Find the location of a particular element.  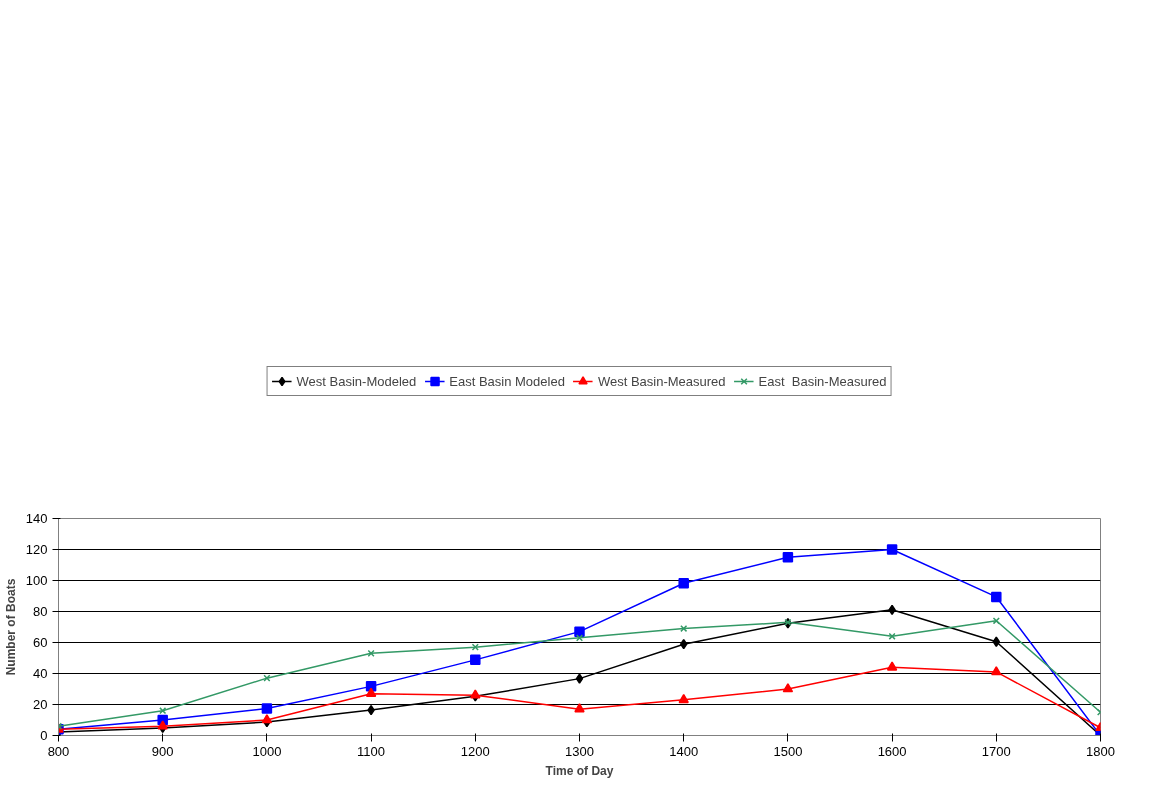

y-tick-label: 120 is located at coordinates (36, 549).